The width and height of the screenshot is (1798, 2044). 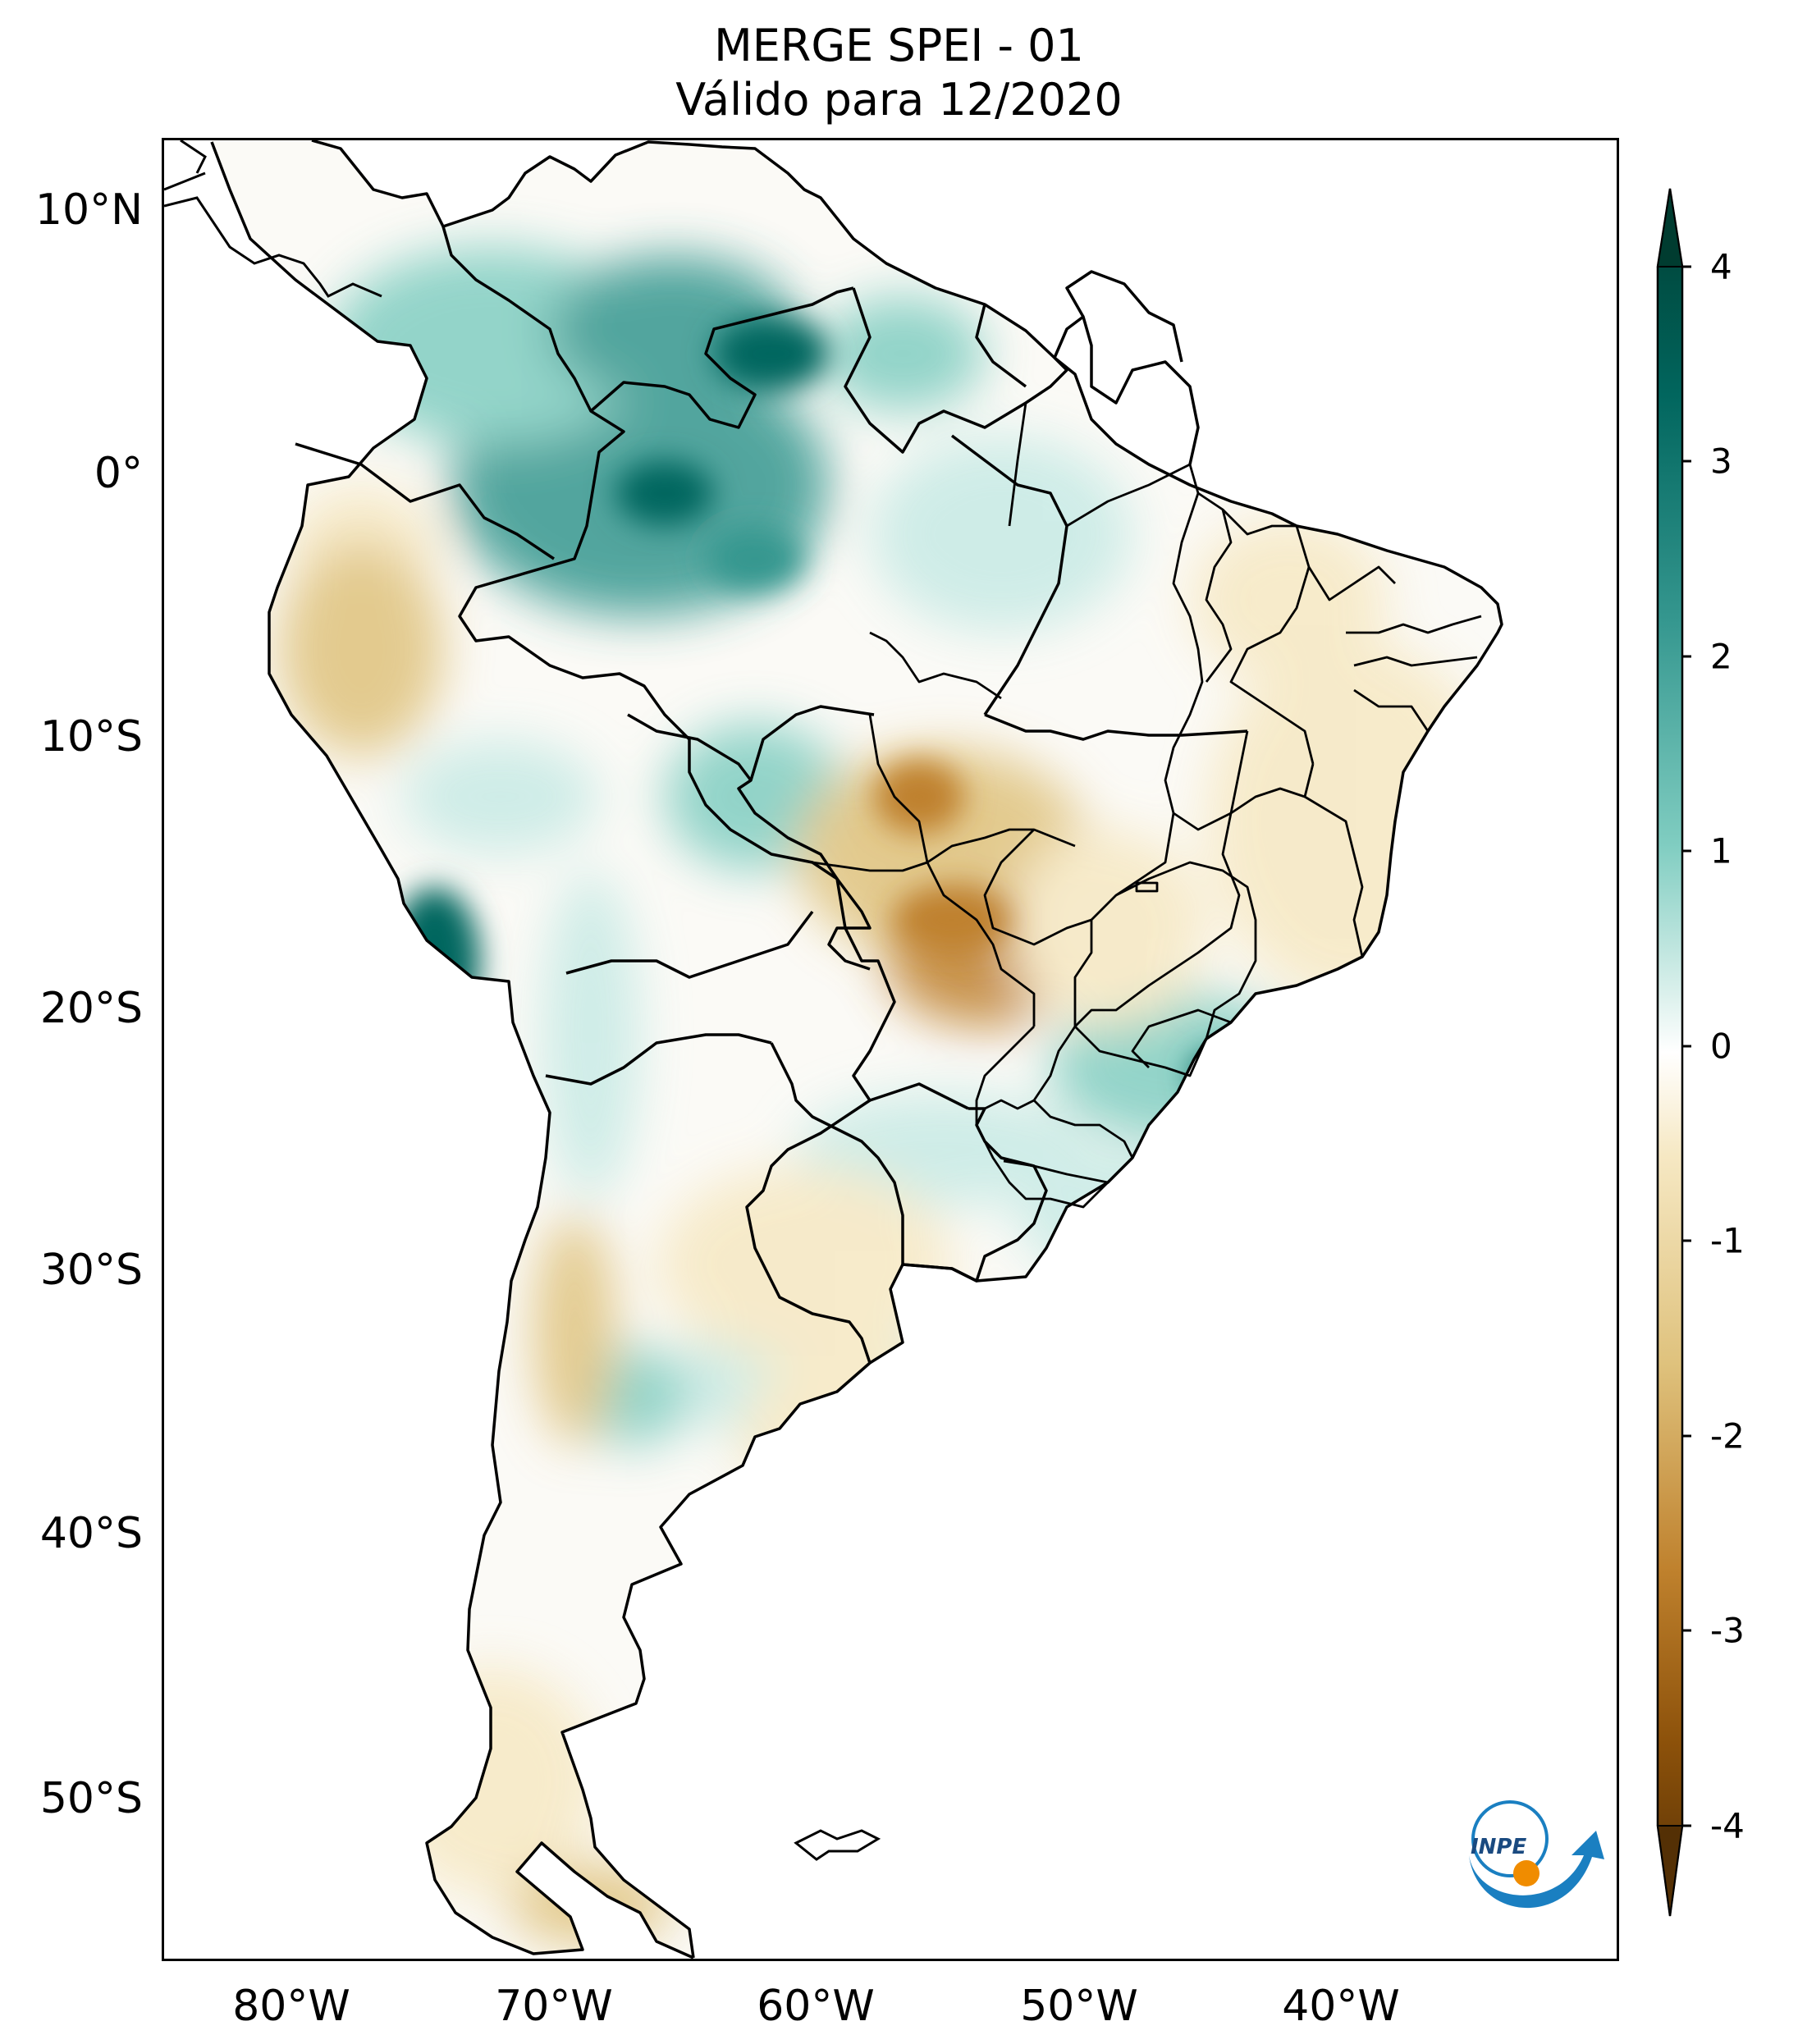 What do you see at coordinates (118, 473) in the screenshot?
I see `lat-label-0: 0°` at bounding box center [118, 473].